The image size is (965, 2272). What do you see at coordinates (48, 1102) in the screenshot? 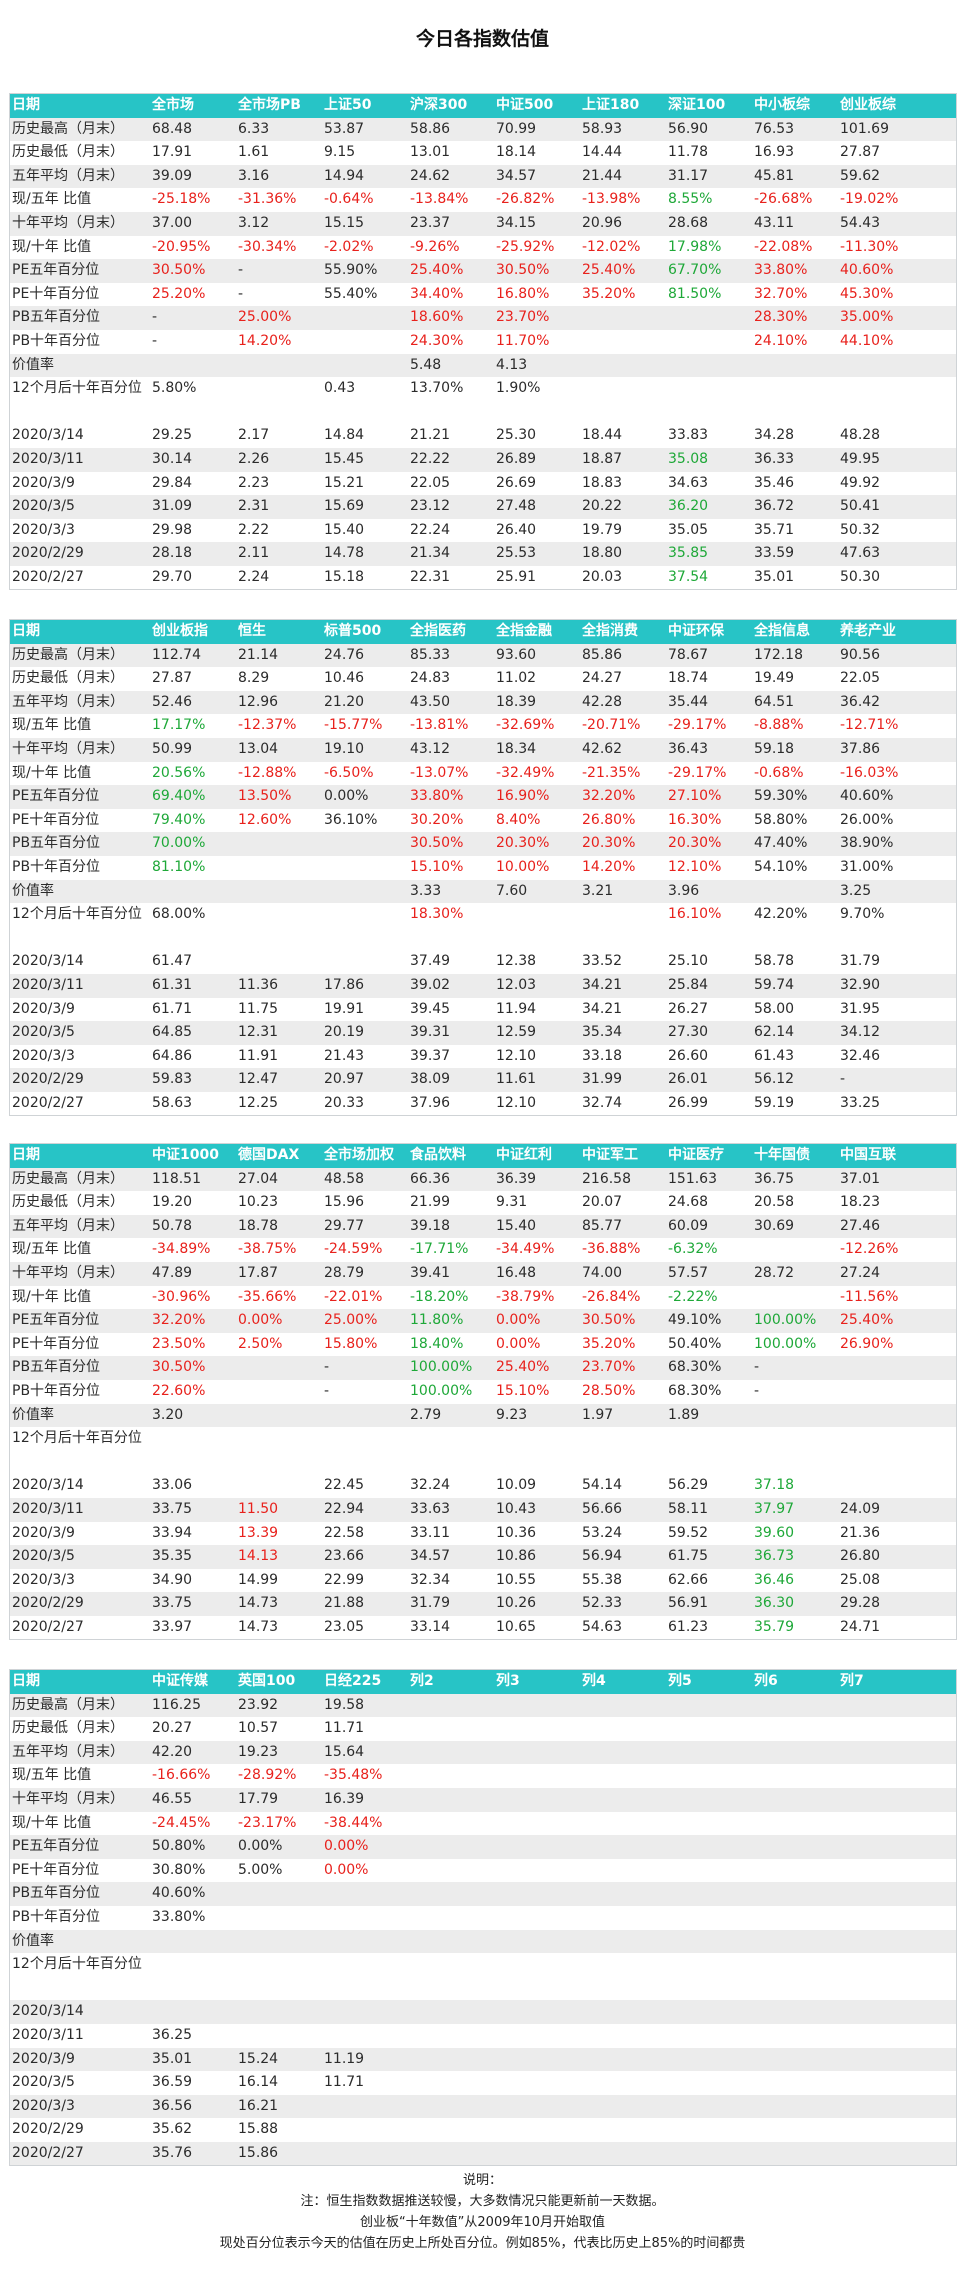
I see `row-label: 2020/2/27` at bounding box center [48, 1102].